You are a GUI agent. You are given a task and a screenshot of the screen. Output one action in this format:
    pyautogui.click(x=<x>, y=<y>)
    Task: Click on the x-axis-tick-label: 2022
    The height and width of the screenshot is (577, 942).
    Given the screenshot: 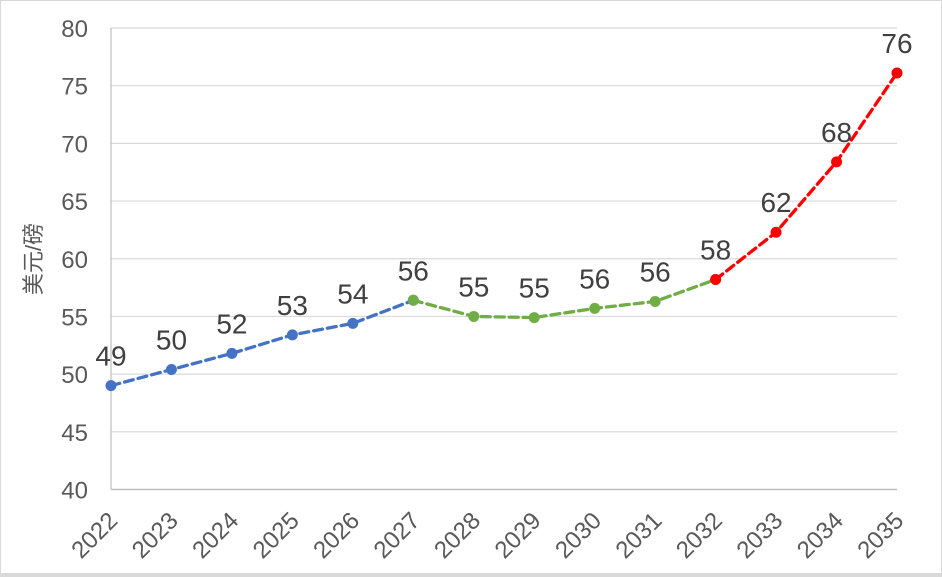 What is the action you would take?
    pyautogui.click(x=94, y=535)
    